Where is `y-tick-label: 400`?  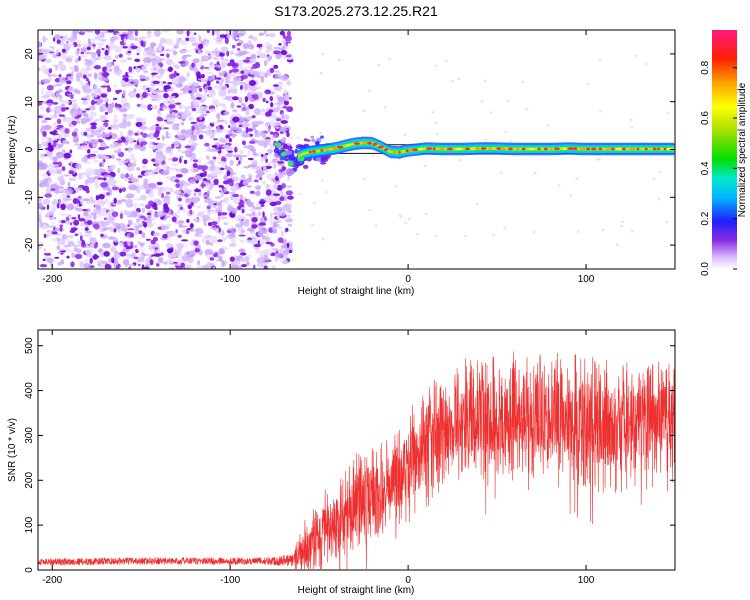
y-tick-label: 400 is located at coordinates (29, 390).